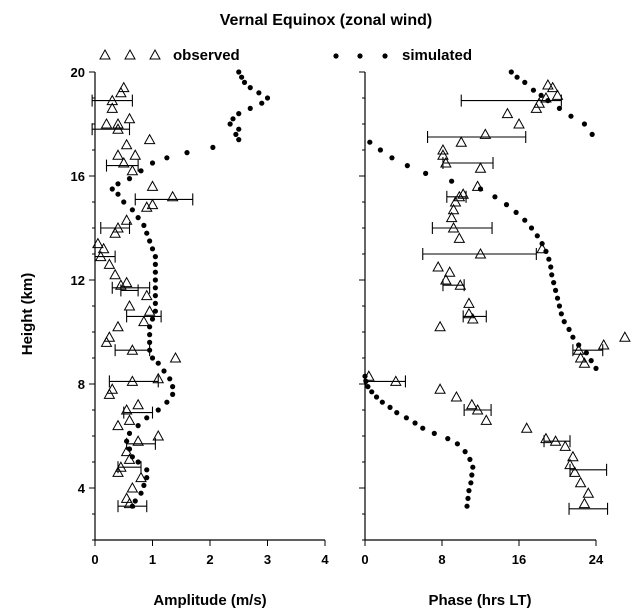 The height and width of the screenshot is (610, 643). I want to click on x-tick-label: 4, so click(325, 559).